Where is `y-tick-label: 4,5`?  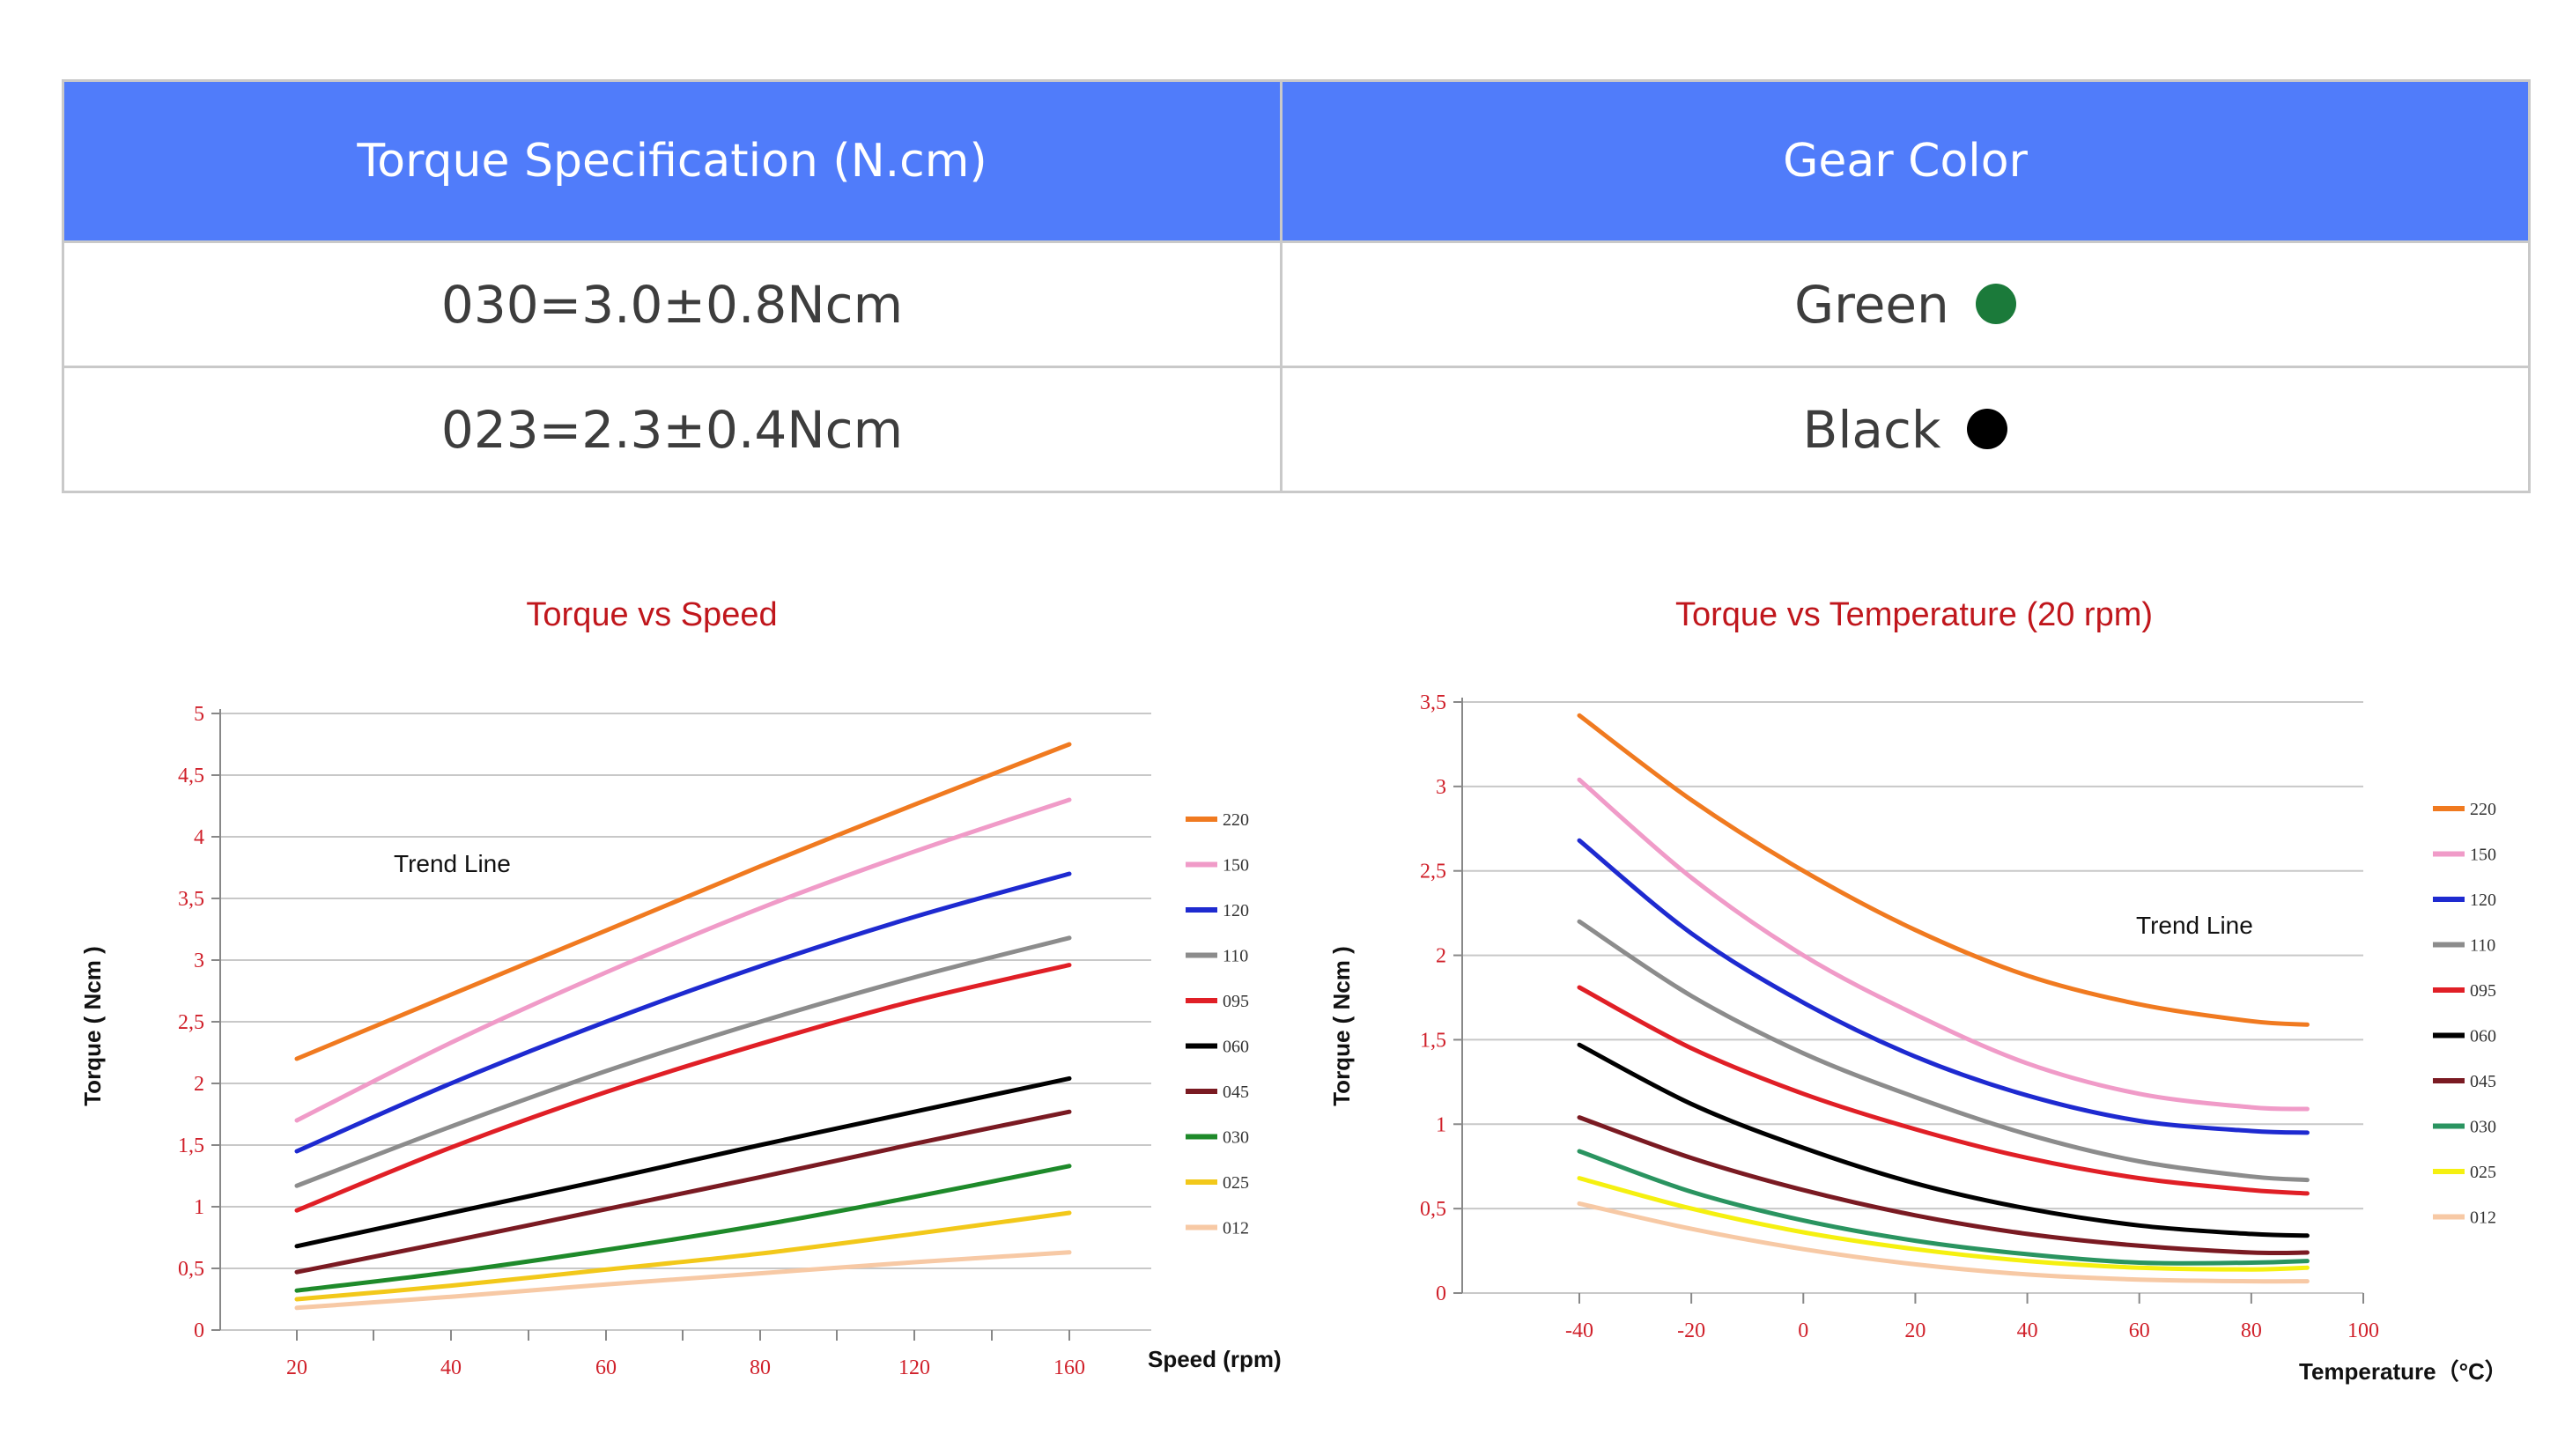 y-tick-label: 4,5 is located at coordinates (191, 776).